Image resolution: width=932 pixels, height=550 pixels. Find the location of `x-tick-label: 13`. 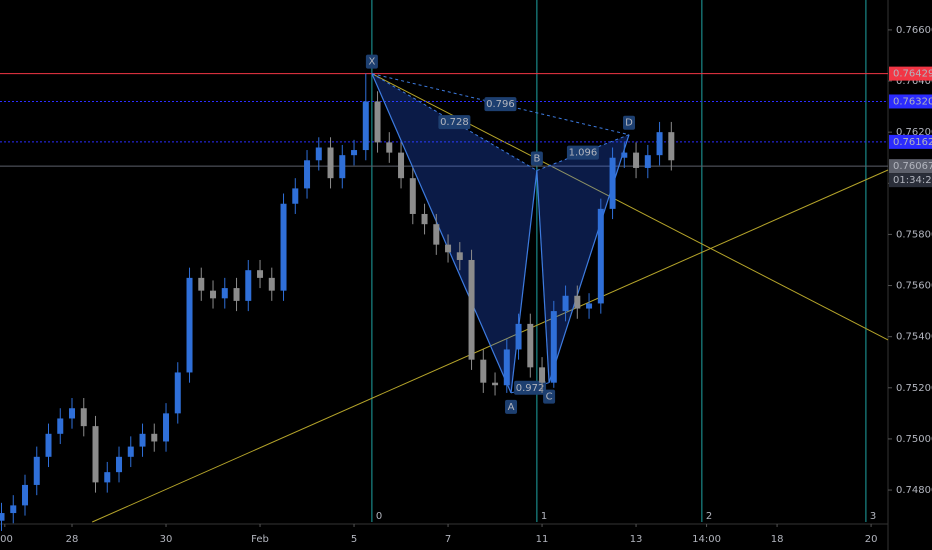

x-tick-label: 13 is located at coordinates (636, 539).